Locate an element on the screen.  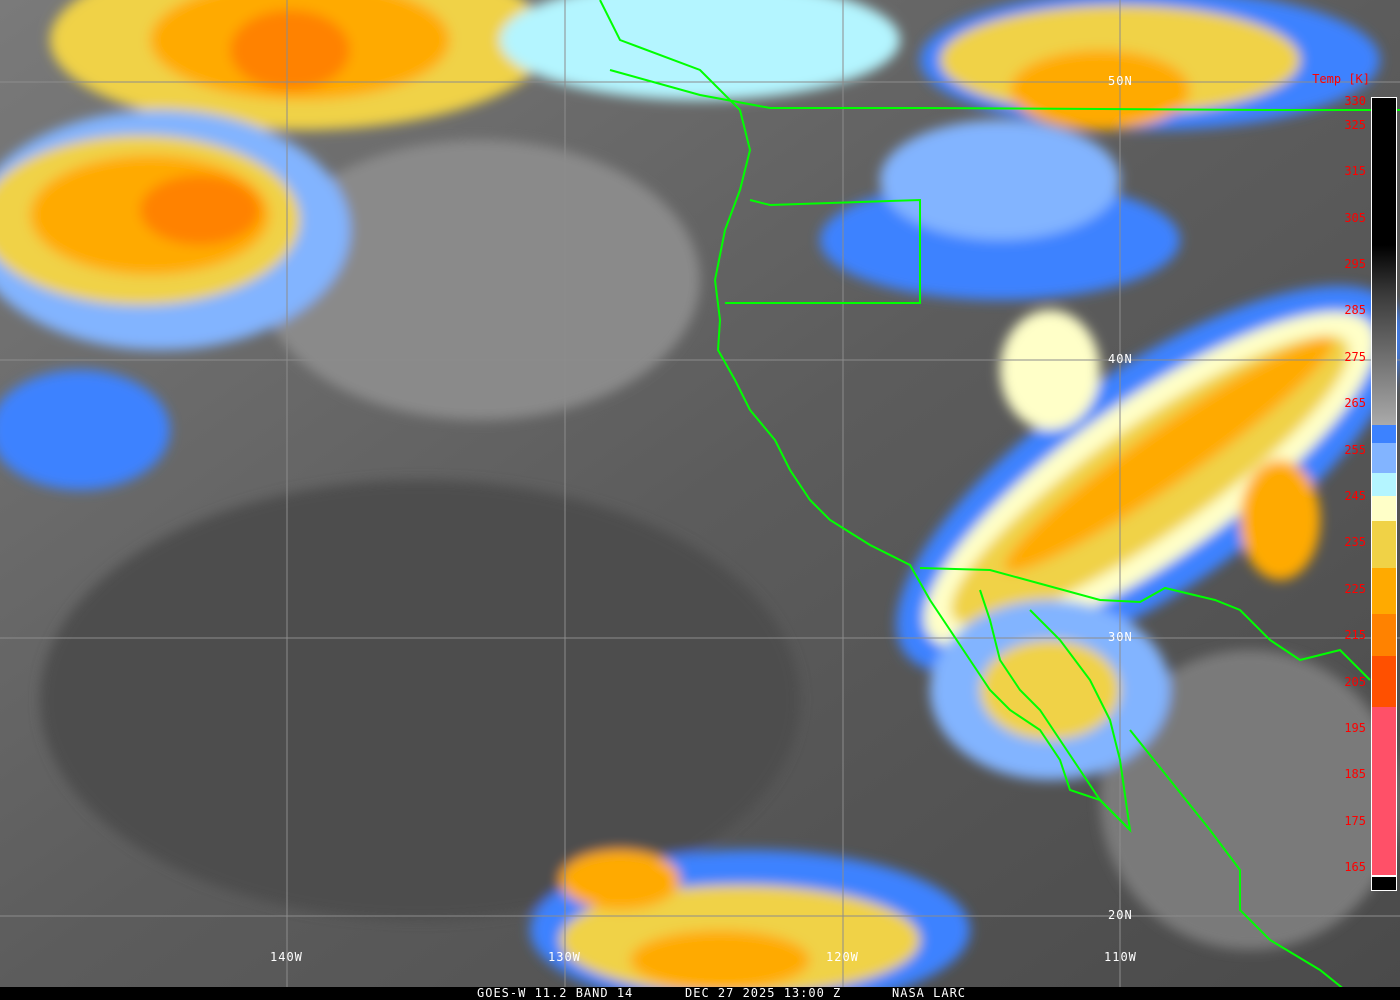
canada-border is located at coordinates (1004, 90).